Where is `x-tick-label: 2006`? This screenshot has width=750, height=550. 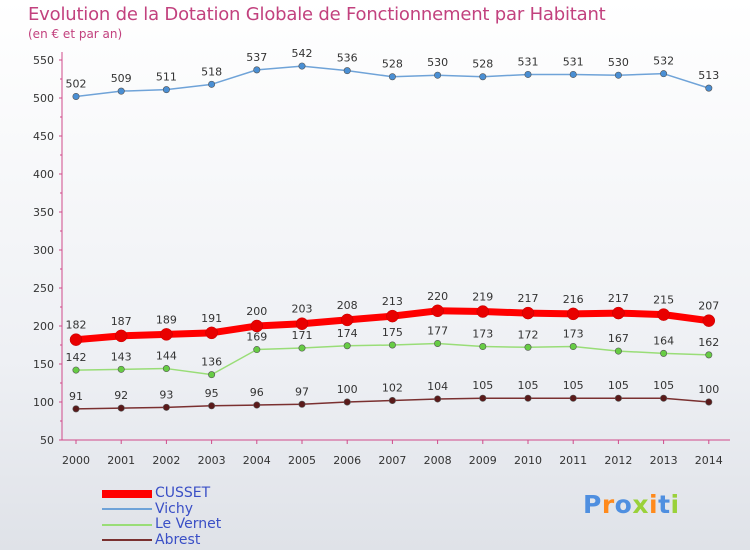 x-tick-label: 2006 is located at coordinates (347, 460).